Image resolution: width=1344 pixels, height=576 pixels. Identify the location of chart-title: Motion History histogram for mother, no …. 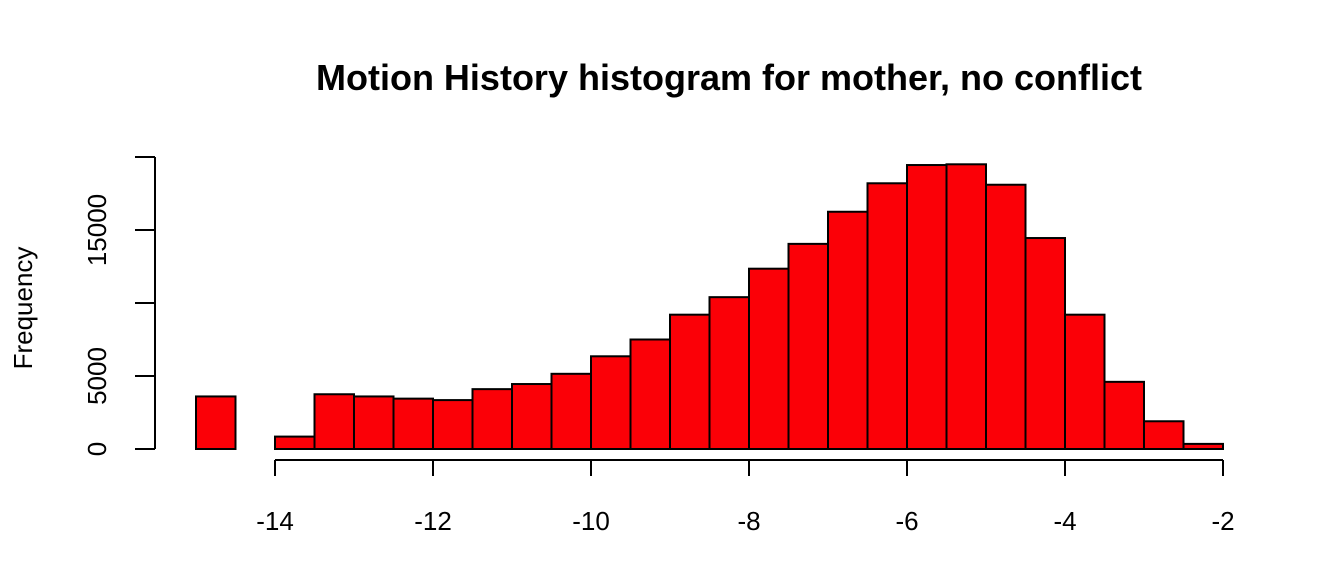
(729, 77).